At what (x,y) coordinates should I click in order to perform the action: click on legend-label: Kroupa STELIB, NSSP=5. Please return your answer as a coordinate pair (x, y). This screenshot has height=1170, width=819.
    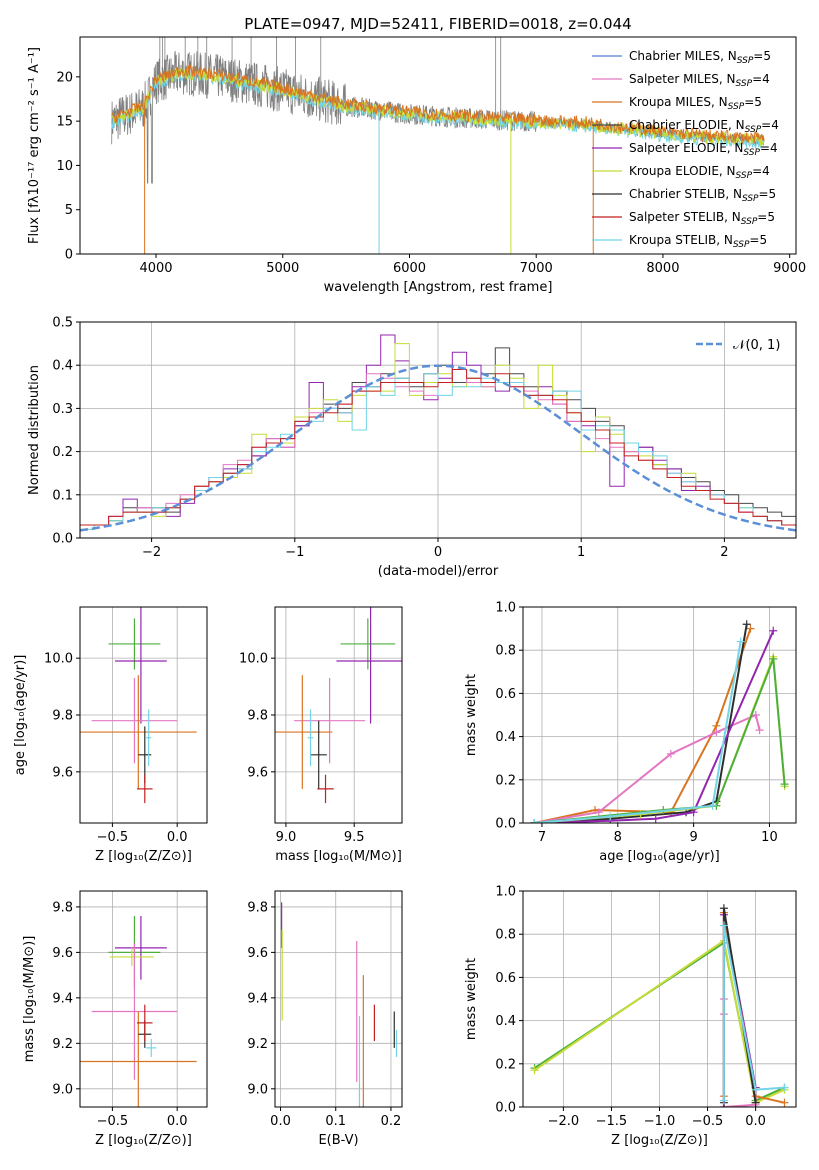
    Looking at the image, I should click on (698, 241).